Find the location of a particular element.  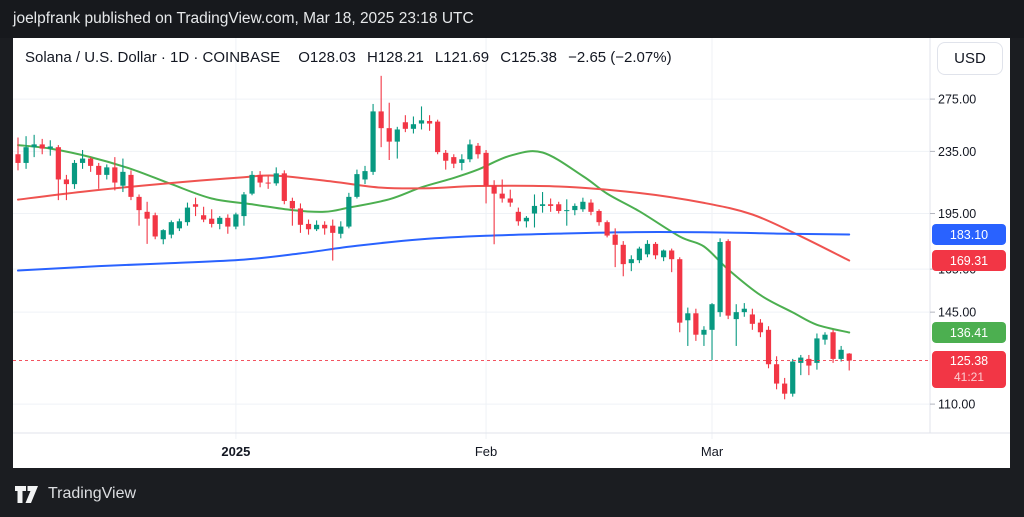

ohlc-close: C125.38 is located at coordinates (528, 57).